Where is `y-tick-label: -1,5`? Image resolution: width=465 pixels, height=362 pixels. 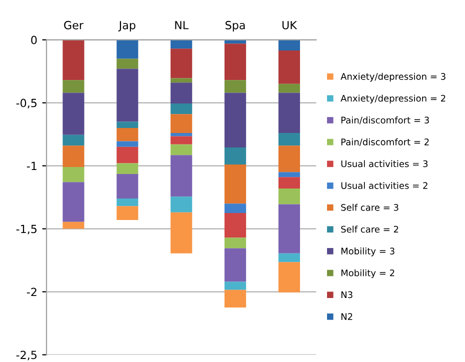 y-tick-label: -1,5 is located at coordinates (26, 229).